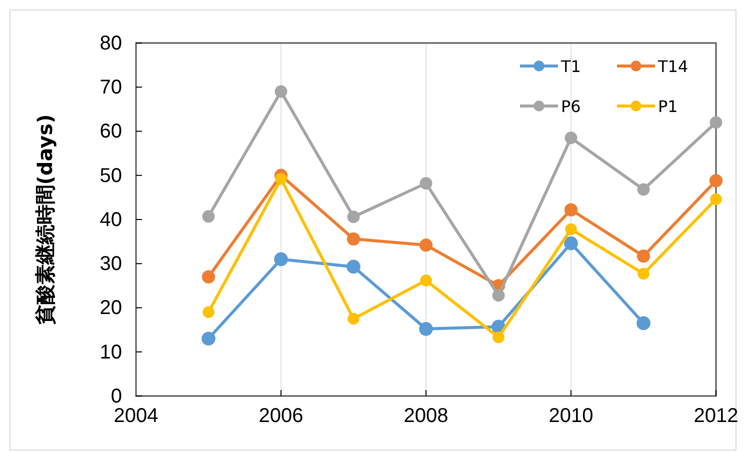 The height and width of the screenshot is (452, 746). Describe the element at coordinates (570, 66) in the screenshot. I see `legend-label: T1` at that location.